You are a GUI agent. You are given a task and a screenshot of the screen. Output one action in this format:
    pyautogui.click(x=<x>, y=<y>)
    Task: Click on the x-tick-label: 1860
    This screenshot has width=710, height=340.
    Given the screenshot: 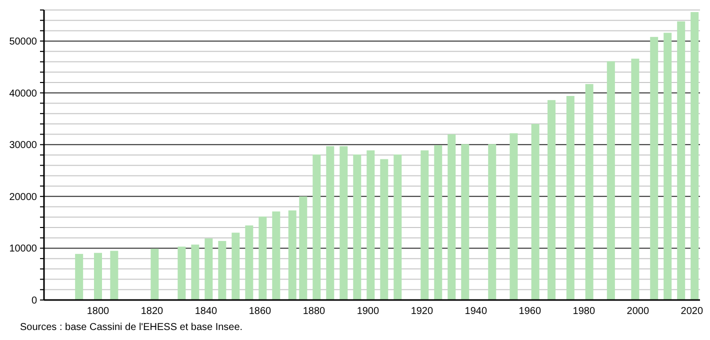 What is the action you would take?
    pyautogui.click(x=260, y=311)
    